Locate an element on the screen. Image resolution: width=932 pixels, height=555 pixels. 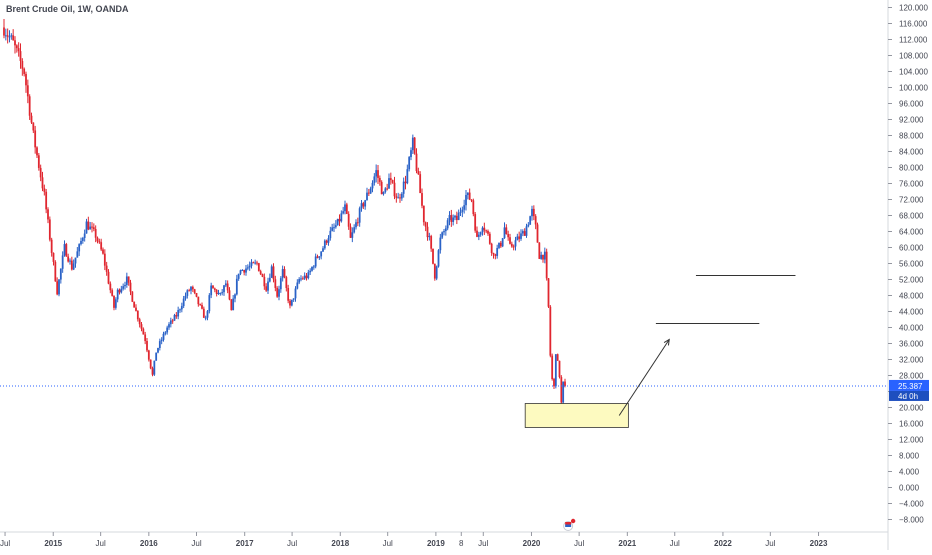
x-tick-label: 2015 is located at coordinates (53, 543).